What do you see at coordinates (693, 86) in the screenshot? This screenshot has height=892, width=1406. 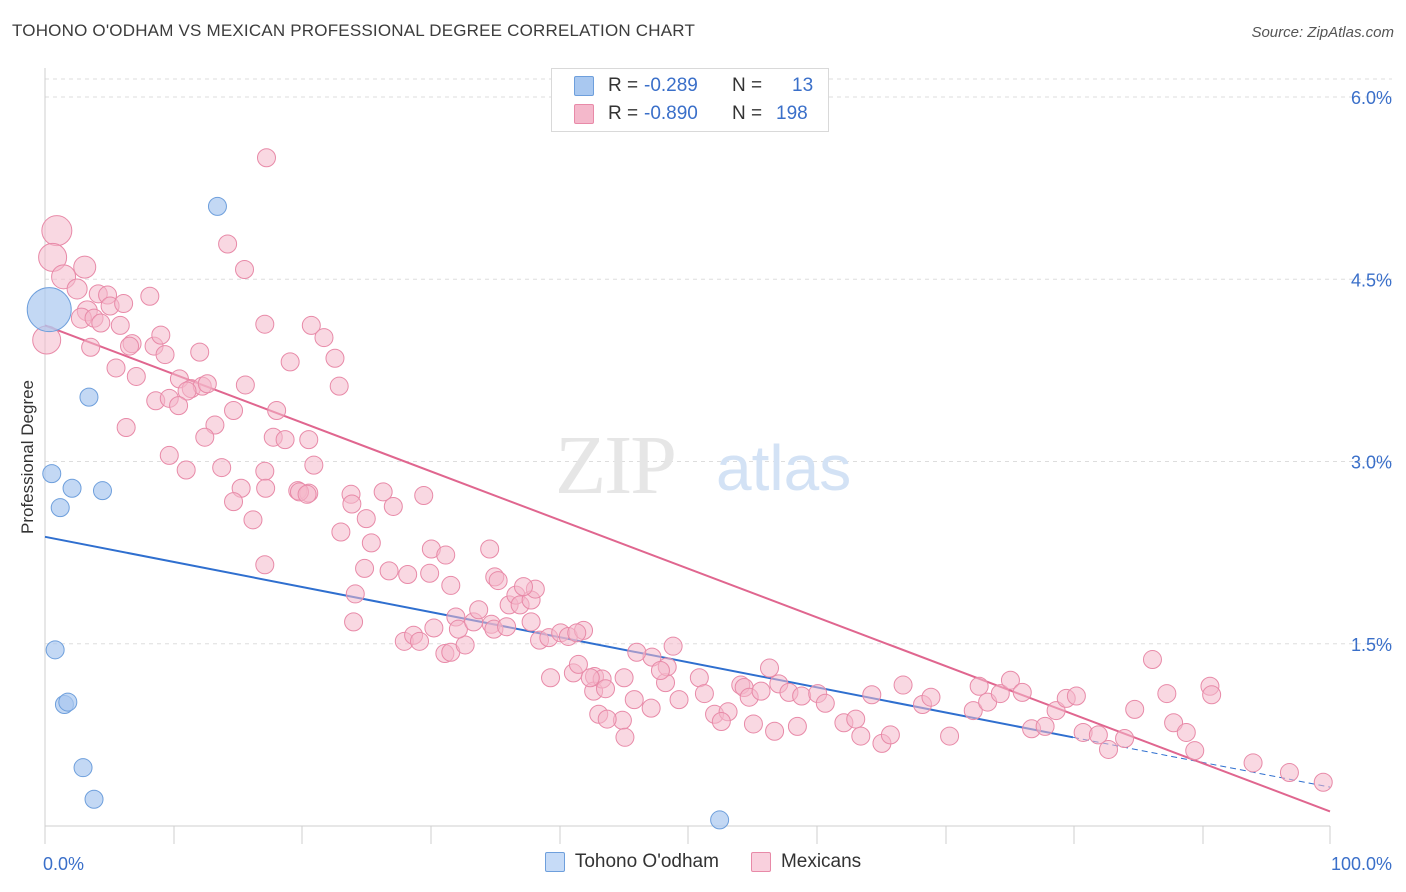 I see `legend-row-tohono: R = -0.289 N = 13` at bounding box center [693, 86].